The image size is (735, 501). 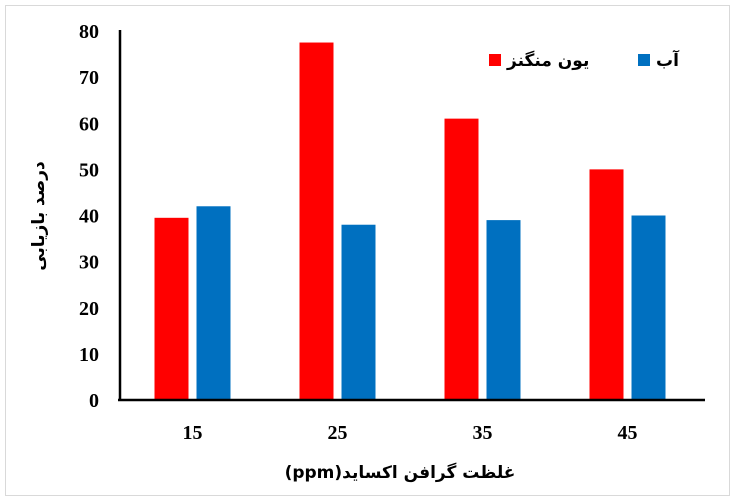 What do you see at coordinates (338, 433) in the screenshot?
I see `x-tick-label: 25` at bounding box center [338, 433].